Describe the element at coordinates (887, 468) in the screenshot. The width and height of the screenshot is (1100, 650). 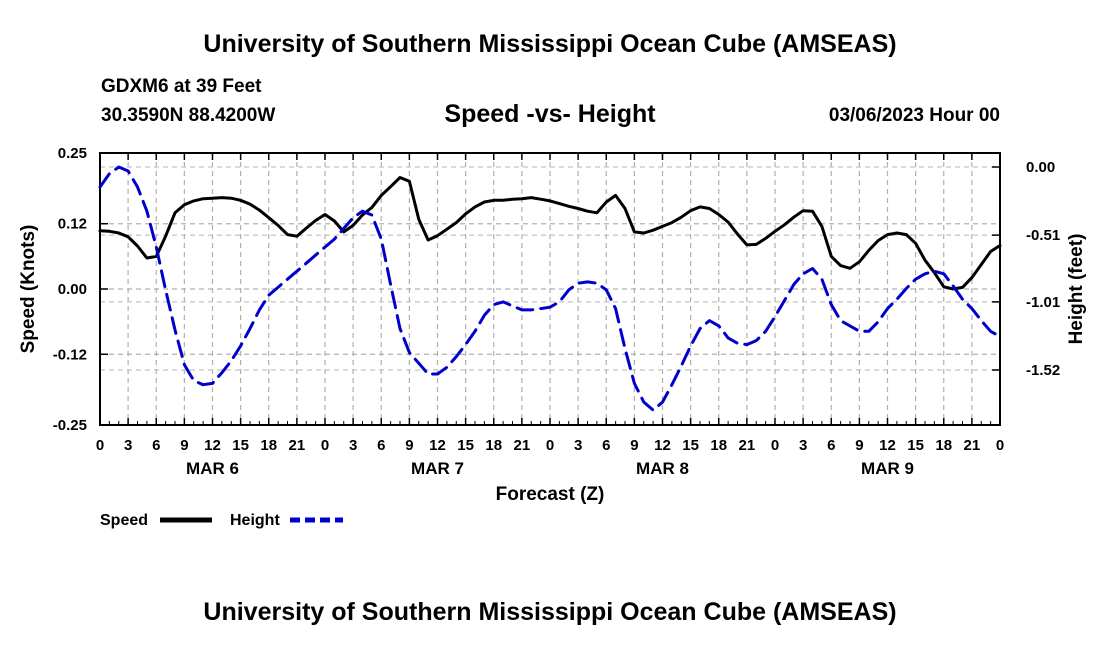
I see `day-label: MAR 9` at that location.